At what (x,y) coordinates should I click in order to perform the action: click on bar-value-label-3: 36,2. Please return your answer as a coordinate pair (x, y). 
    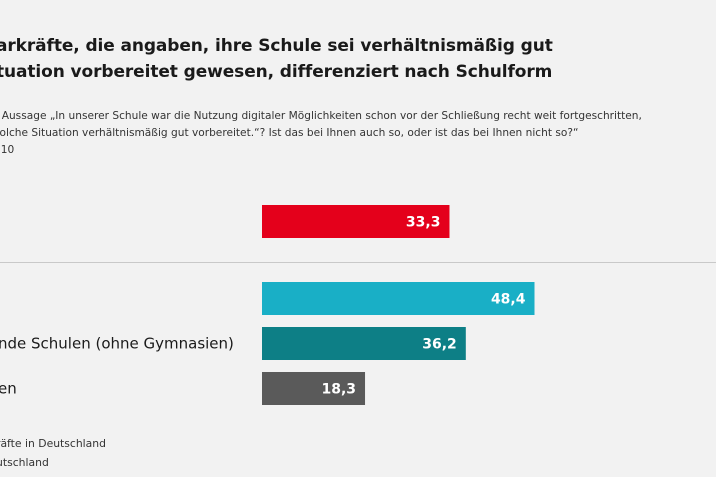
    Looking at the image, I should click on (439, 345).